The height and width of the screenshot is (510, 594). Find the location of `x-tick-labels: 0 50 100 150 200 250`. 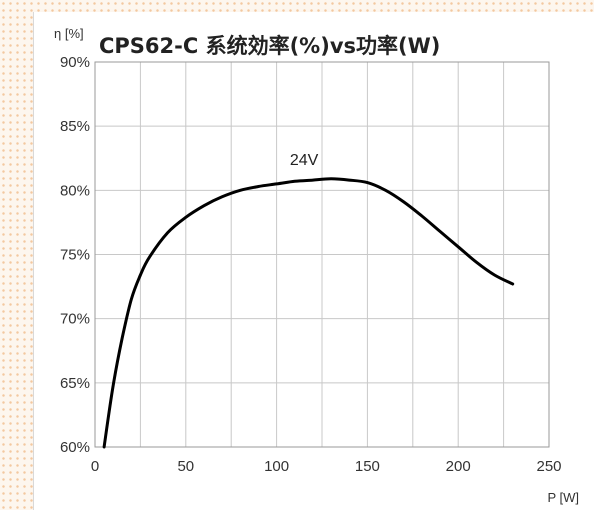

x-tick-labels: 0 50 100 150 200 250 is located at coordinates (326, 466).